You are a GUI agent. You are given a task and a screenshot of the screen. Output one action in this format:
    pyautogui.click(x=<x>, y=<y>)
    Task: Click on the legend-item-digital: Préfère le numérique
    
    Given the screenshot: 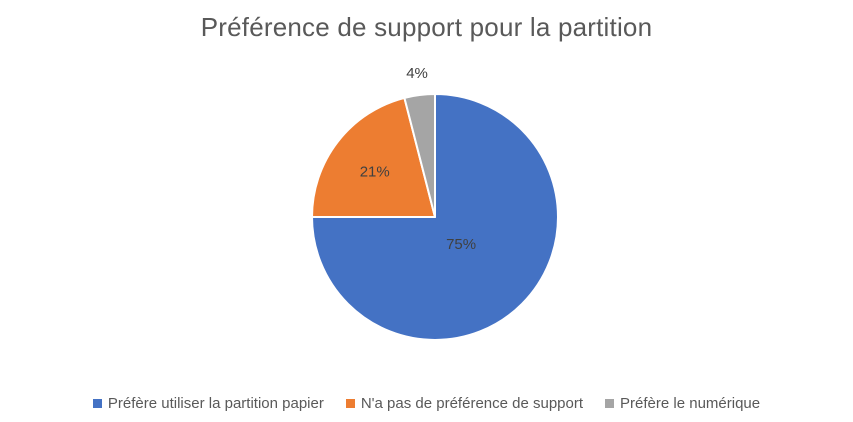 What is the action you would take?
    pyautogui.click(x=682, y=403)
    